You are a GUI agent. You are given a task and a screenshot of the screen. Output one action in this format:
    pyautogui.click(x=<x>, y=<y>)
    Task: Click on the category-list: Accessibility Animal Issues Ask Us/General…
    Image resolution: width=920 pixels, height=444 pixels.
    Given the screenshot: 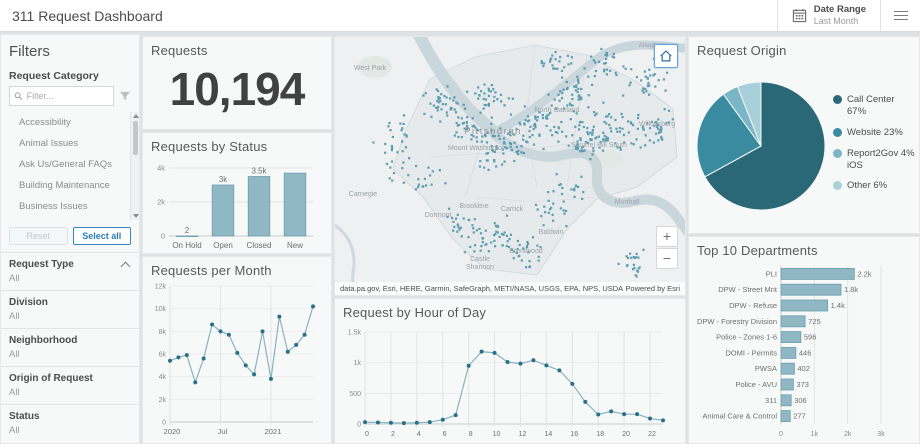 What is the action you would take?
    pyautogui.click(x=65, y=166)
    